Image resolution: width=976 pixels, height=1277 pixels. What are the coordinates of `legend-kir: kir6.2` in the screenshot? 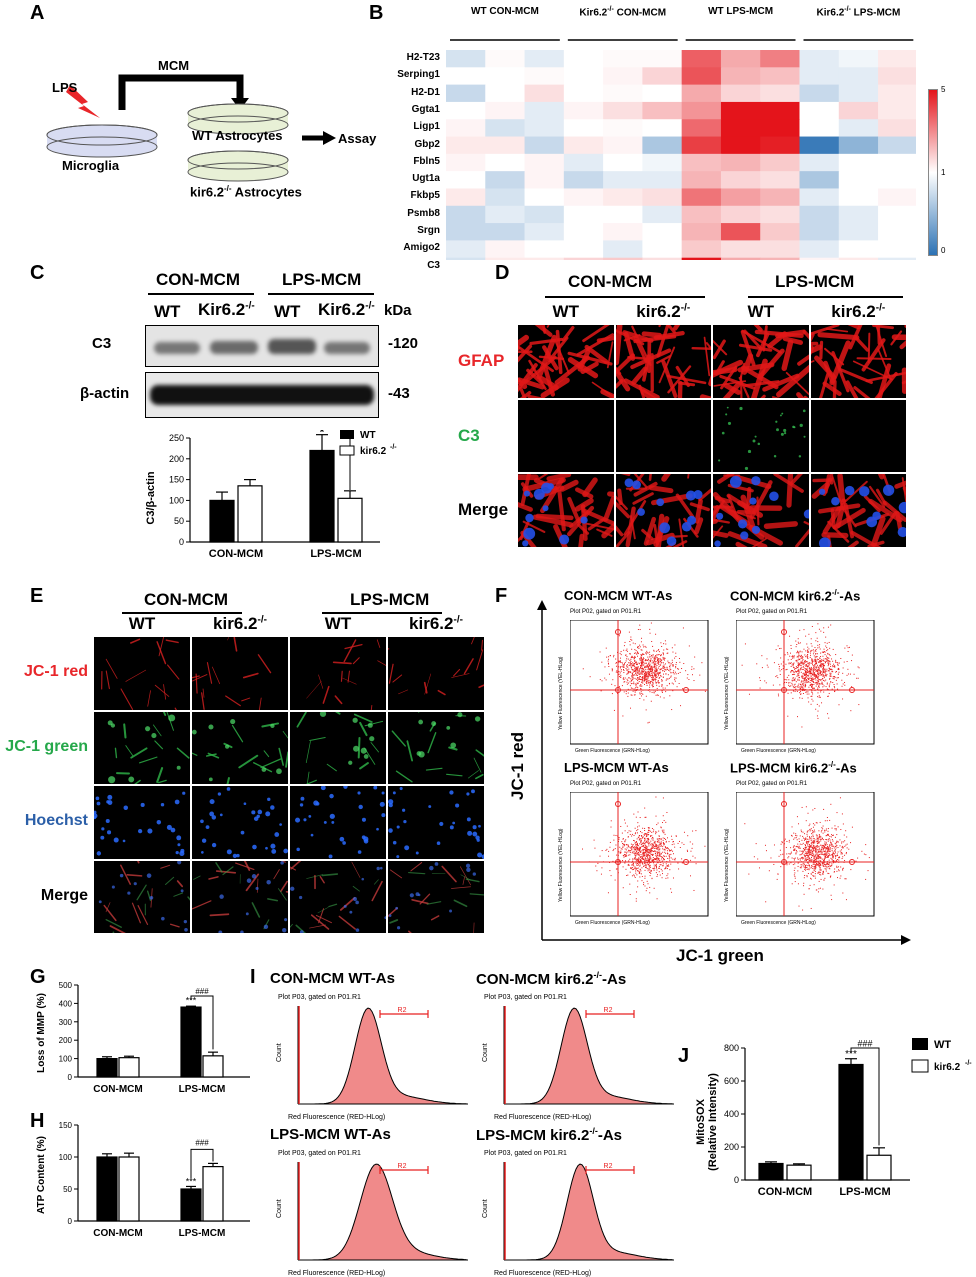 It's located at (947, 1067).